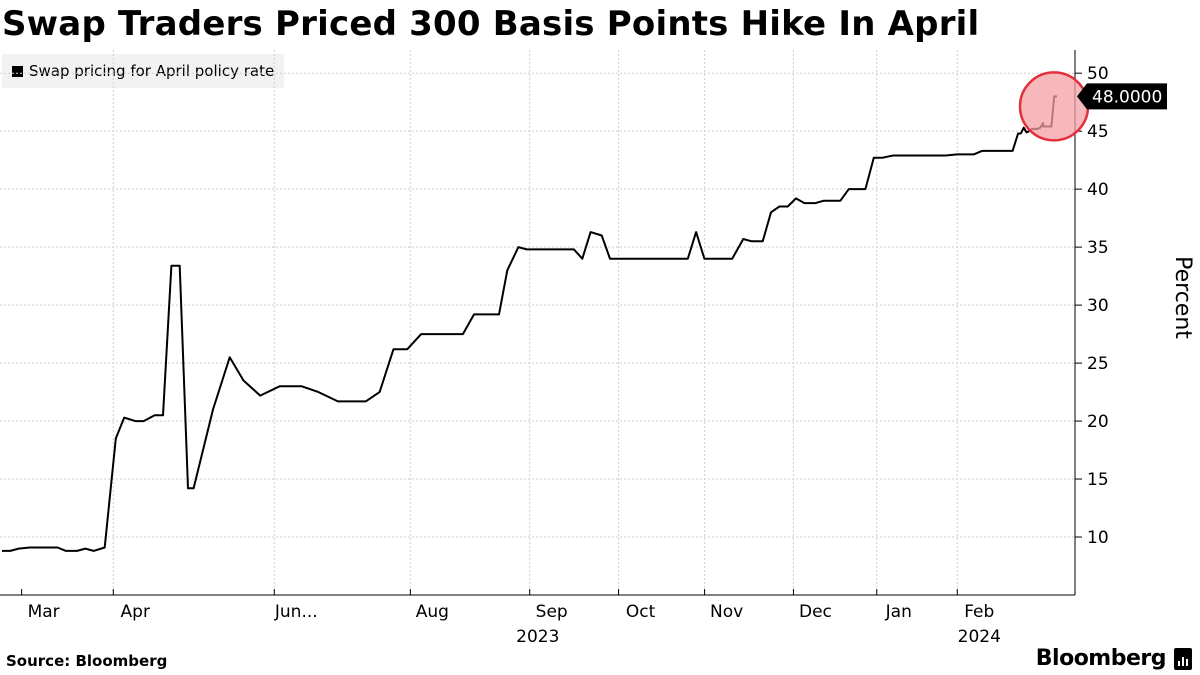  Describe the element at coordinates (1098, 248) in the screenshot. I see `y-tick-label: 35` at that location.